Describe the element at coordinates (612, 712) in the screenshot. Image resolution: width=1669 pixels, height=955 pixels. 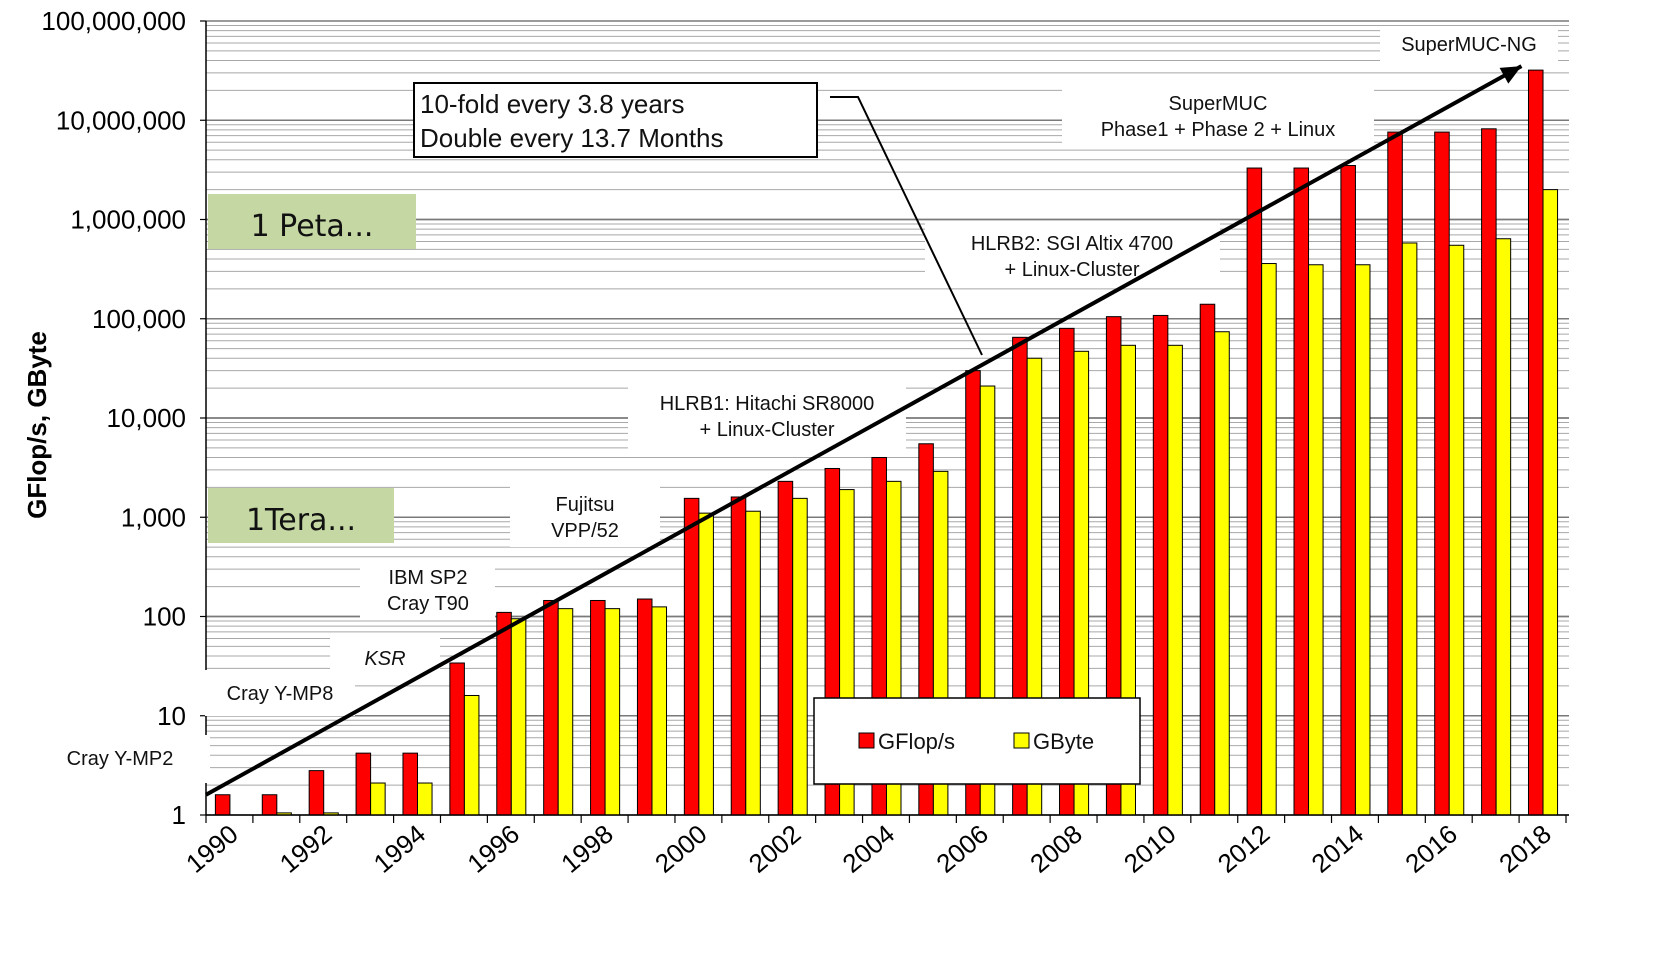
I see `bar-gbyte-1998` at that location.